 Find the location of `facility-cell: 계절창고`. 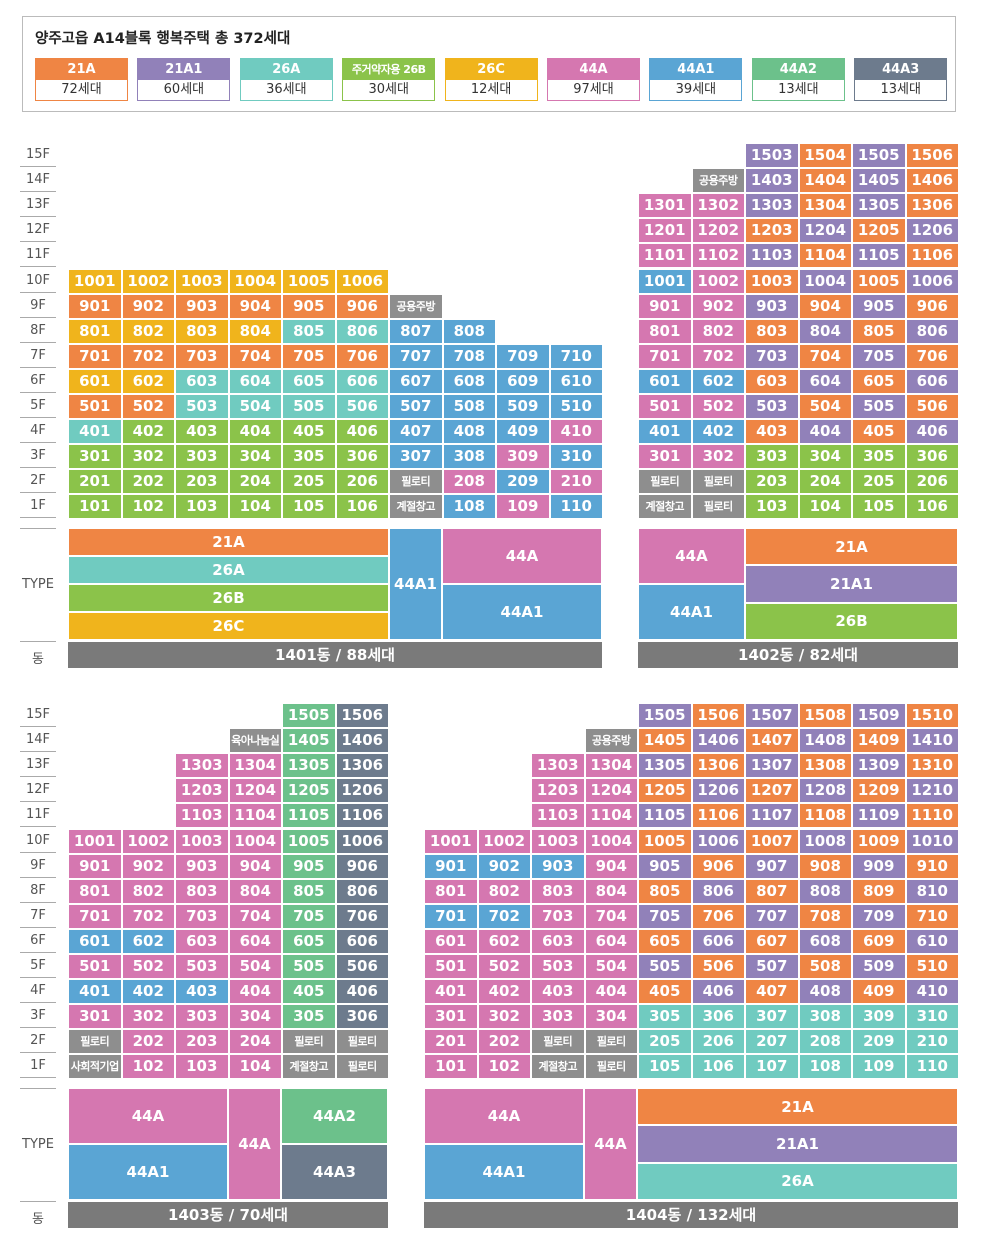

facility-cell: 계절창고 is located at coordinates (665, 507).